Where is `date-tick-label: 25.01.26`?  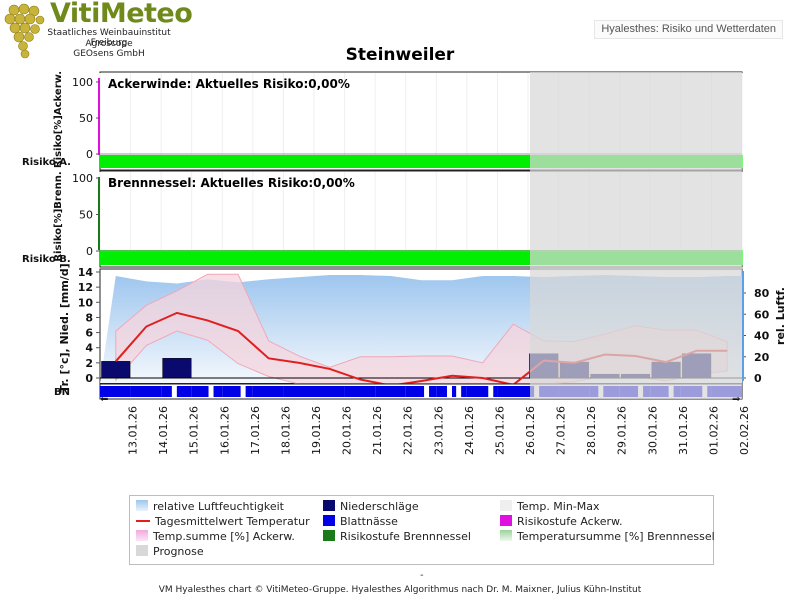
date-tick-label: 25.01.26 is located at coordinates (499, 430).